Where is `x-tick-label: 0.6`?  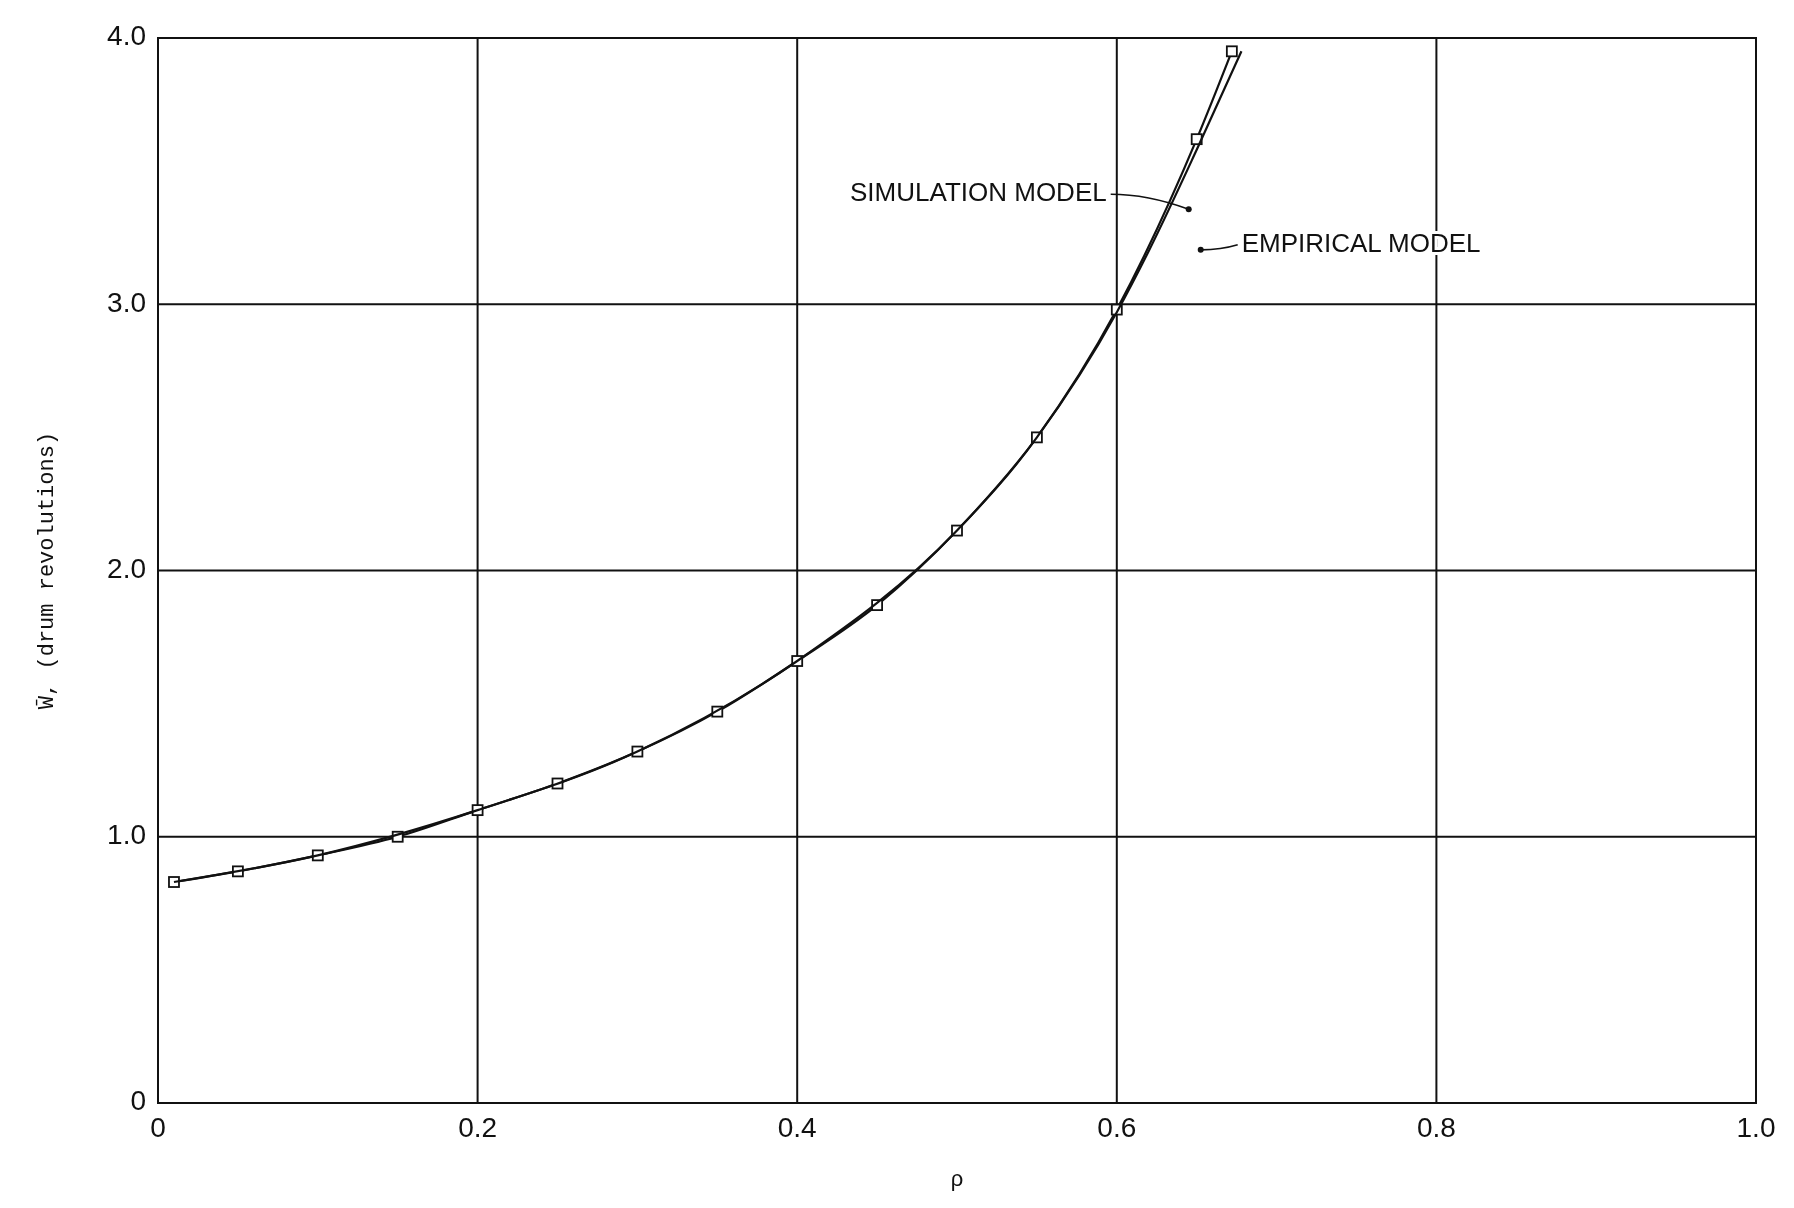 x-tick-label: 0.6 is located at coordinates (1117, 1127).